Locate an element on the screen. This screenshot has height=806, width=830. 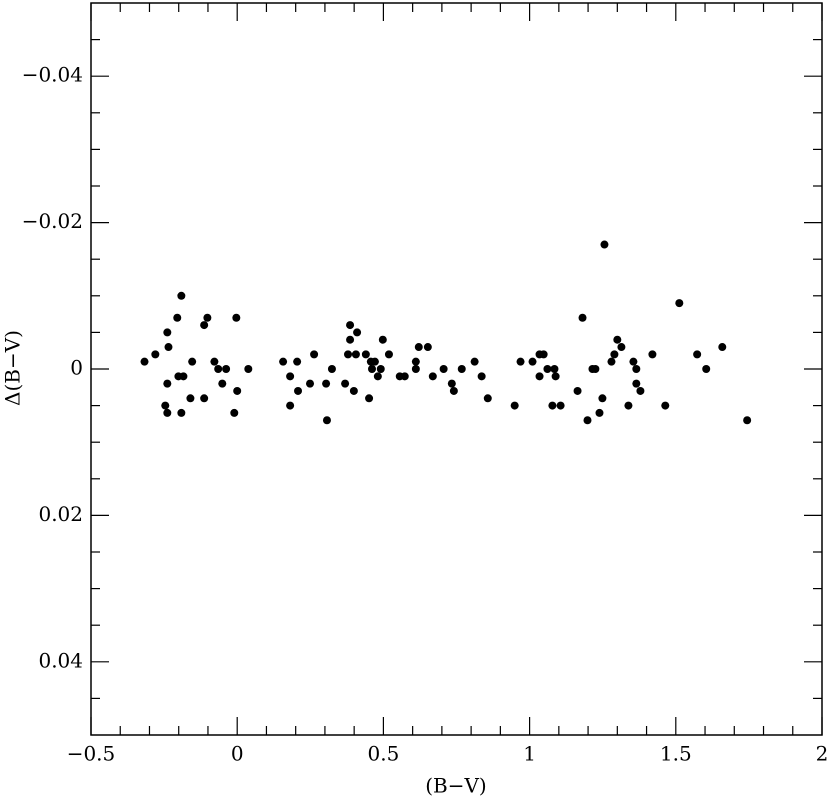
y-tick-label: 0 is located at coordinates (76, 368).